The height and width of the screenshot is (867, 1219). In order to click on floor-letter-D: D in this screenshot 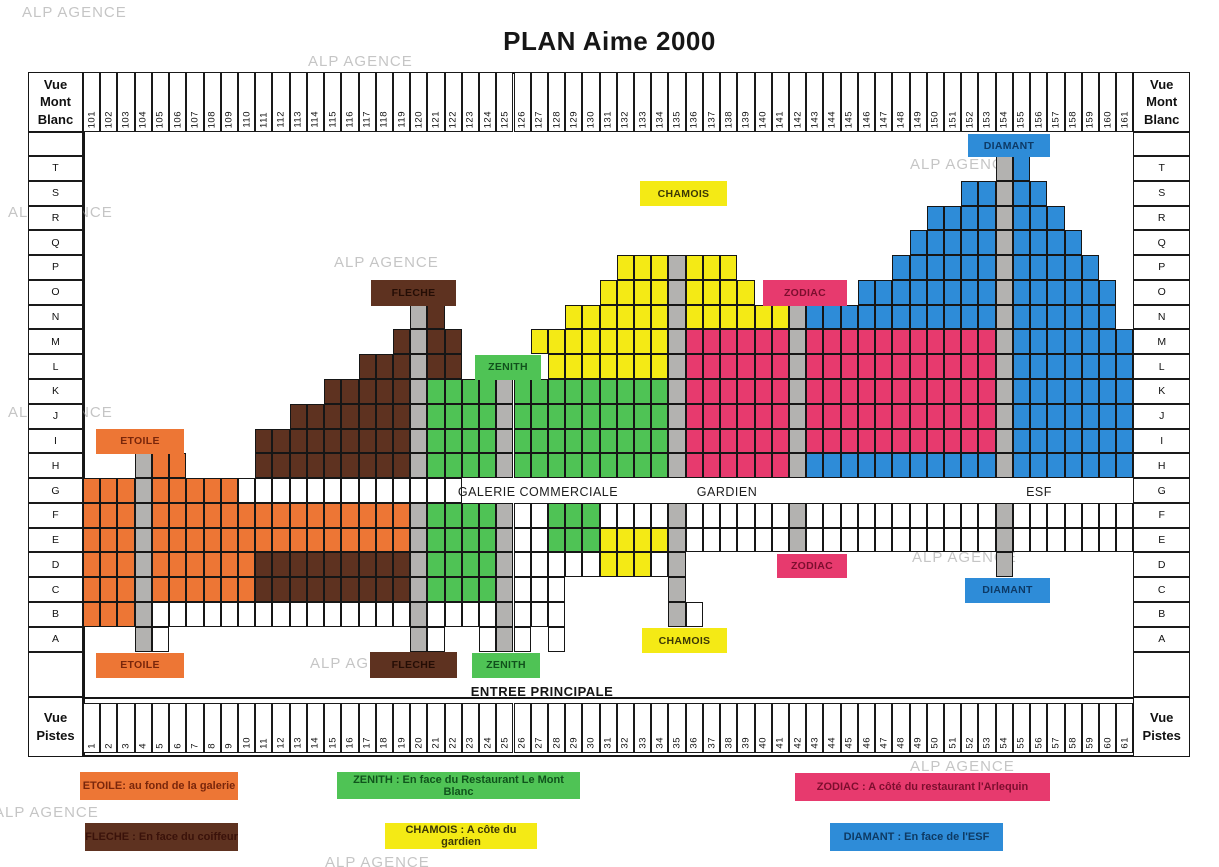, I will do `click(55, 565)`.